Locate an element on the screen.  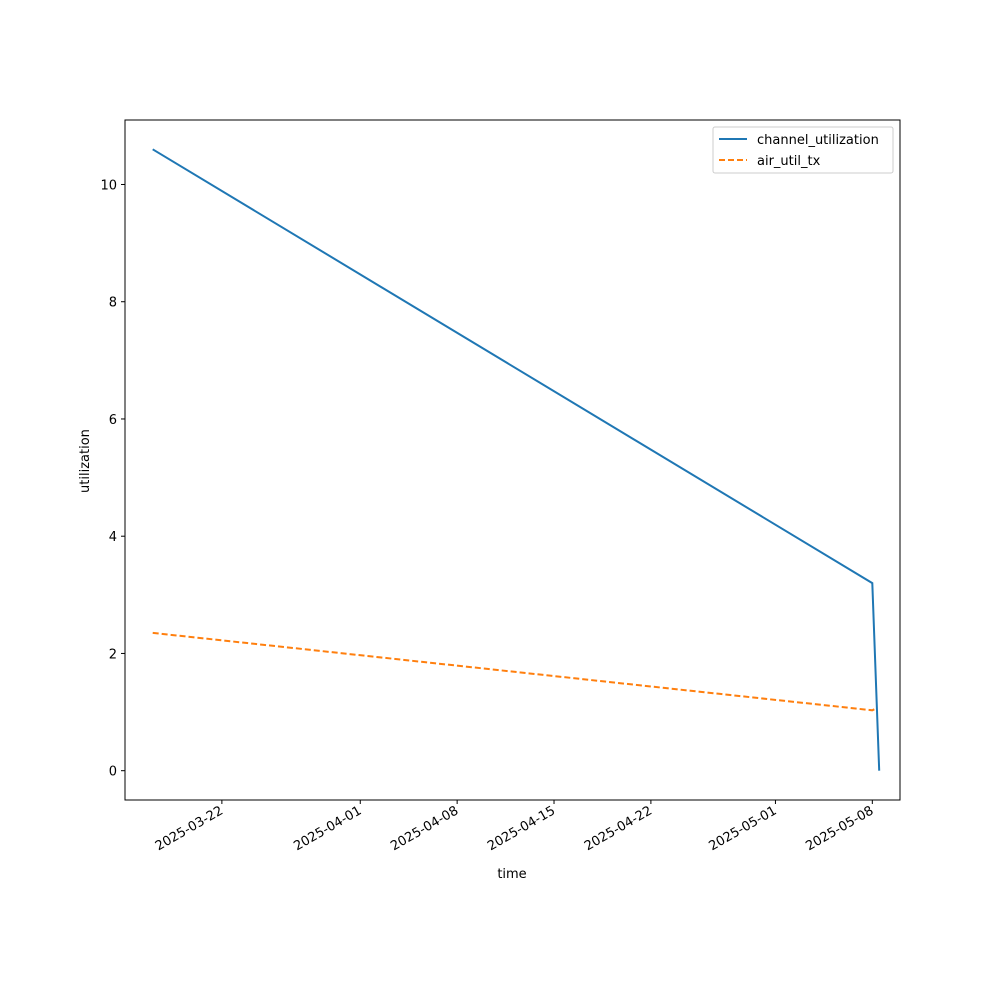
y-tick-label: 2 is located at coordinates (113, 654).